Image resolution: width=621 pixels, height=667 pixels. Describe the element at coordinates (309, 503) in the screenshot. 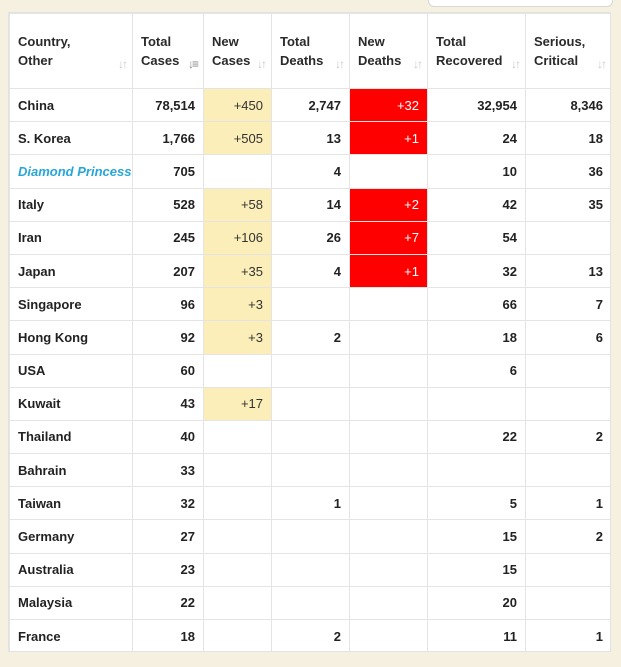

I see `table-row: Taiwan 32 1 5 1` at that location.